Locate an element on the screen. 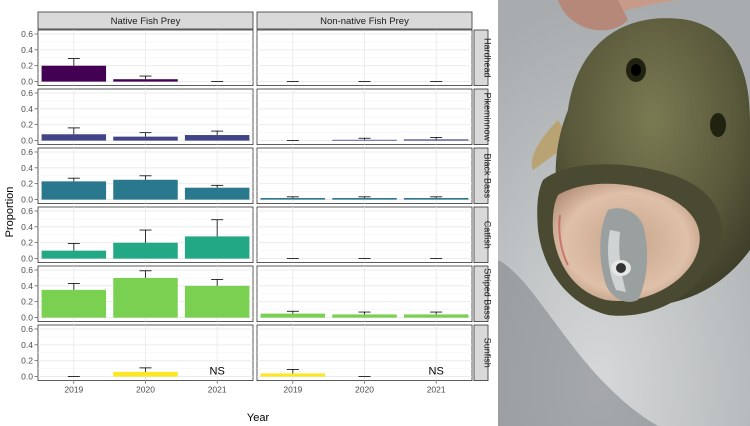 This screenshot has width=750, height=426. row-strip-label: Sunfish is located at coordinates (488, 353).